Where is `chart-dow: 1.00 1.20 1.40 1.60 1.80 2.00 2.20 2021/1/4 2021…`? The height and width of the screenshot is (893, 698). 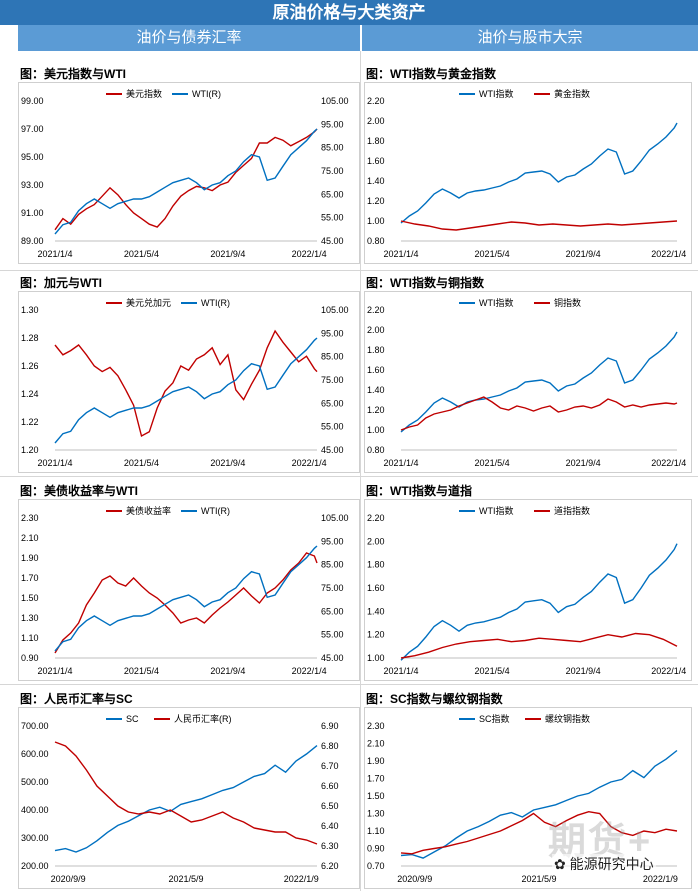 chart-dow: 1.00 1.20 1.40 1.60 1.80 2.00 2.20 2021/1/4 2021… is located at coordinates (526, 590).